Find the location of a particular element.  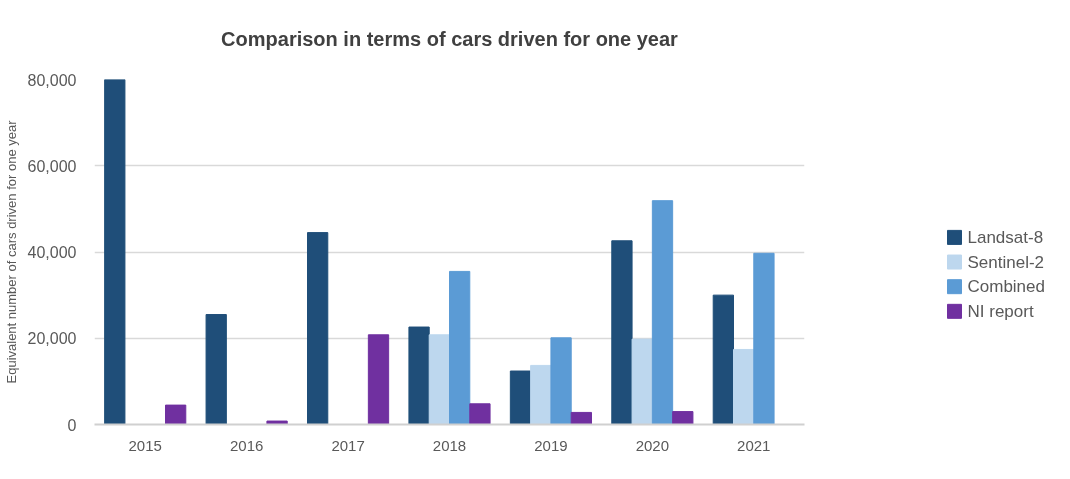

y-tick-label: 0 is located at coordinates (72, 425).